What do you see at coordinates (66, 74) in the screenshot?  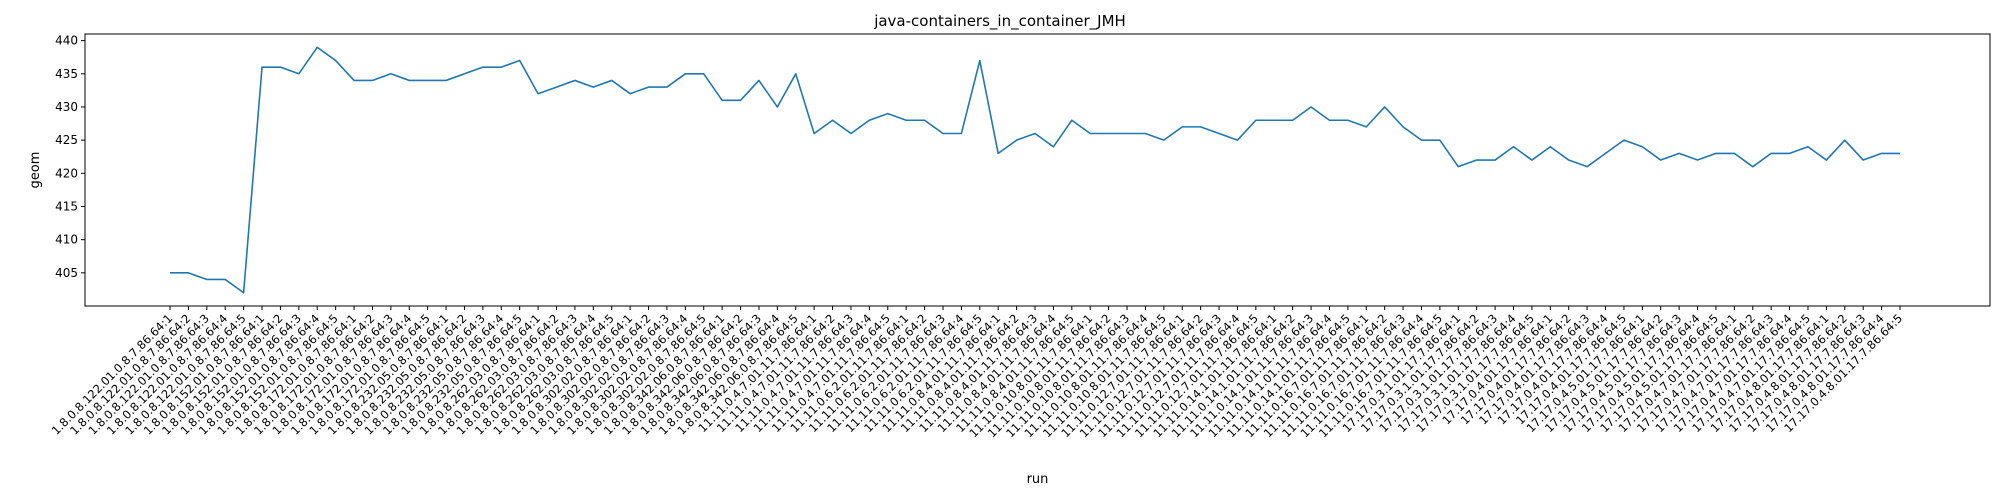 I see `y-tick-label: 435` at bounding box center [66, 74].